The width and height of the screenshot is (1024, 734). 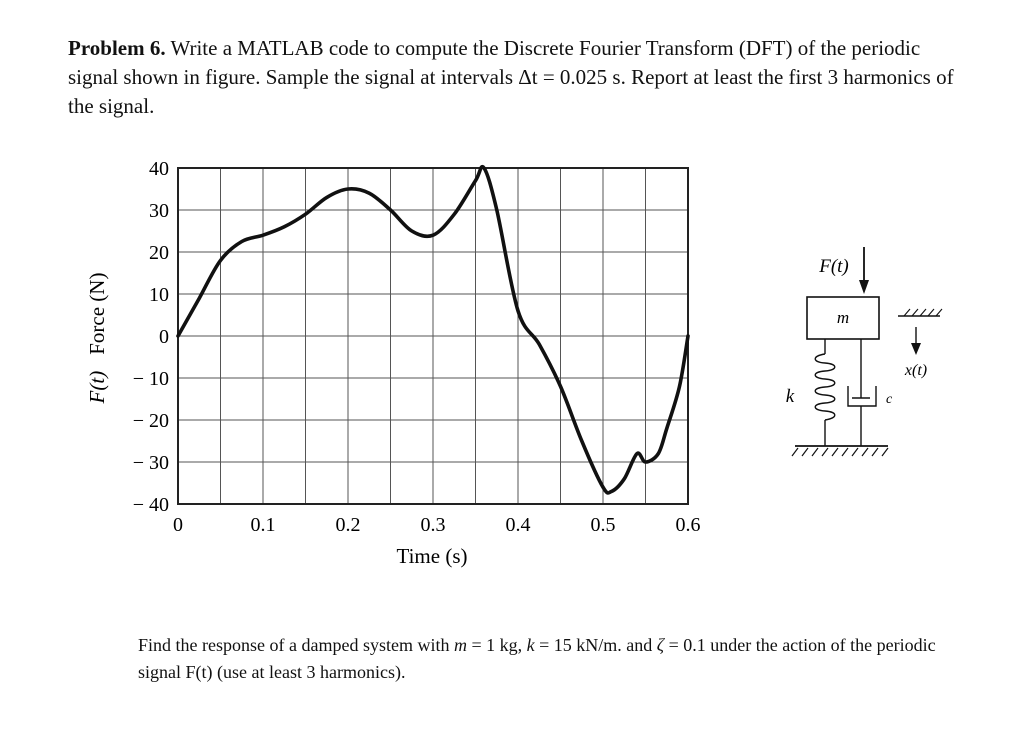 I want to click on force-arrow, so click(x=864, y=270).